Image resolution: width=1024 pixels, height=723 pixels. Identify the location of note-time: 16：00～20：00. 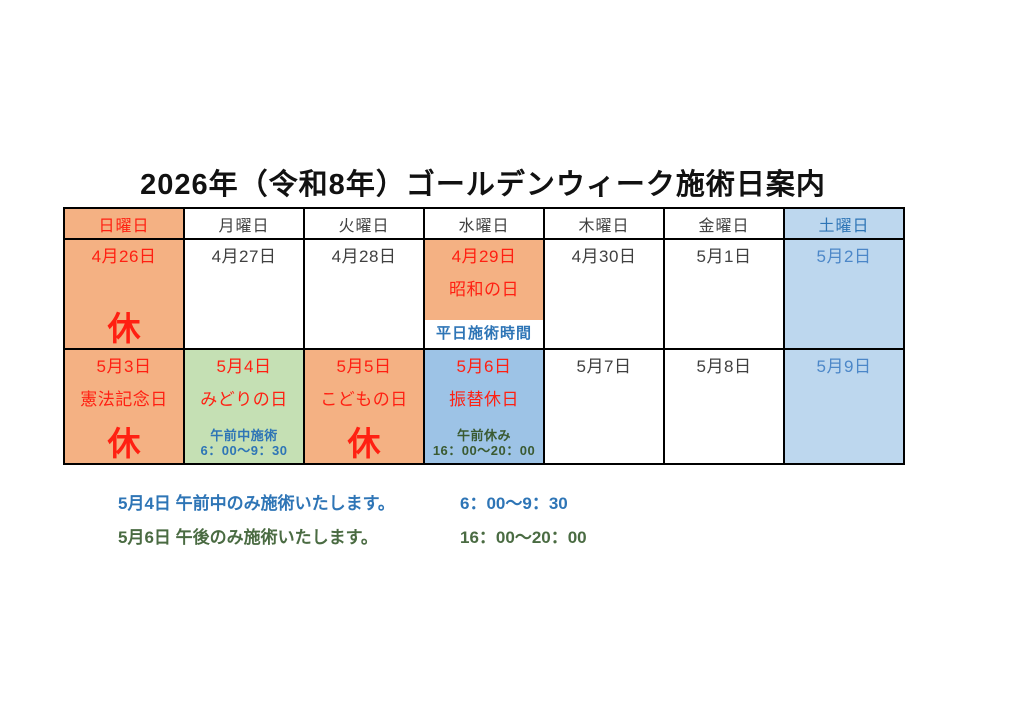
(523, 537).